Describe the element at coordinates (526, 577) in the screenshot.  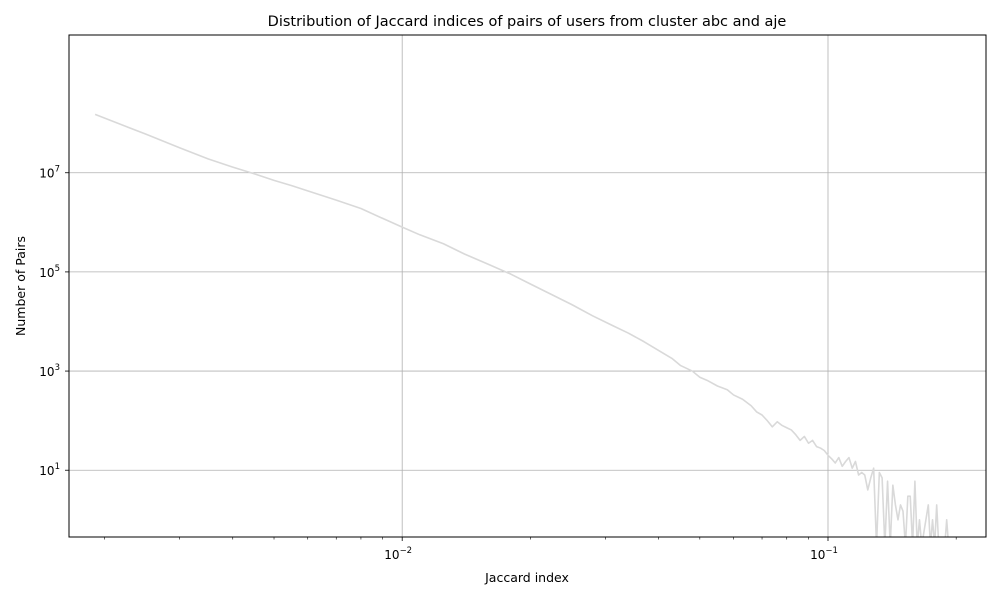
I see `x-axis-label: Jaccard index` at that location.